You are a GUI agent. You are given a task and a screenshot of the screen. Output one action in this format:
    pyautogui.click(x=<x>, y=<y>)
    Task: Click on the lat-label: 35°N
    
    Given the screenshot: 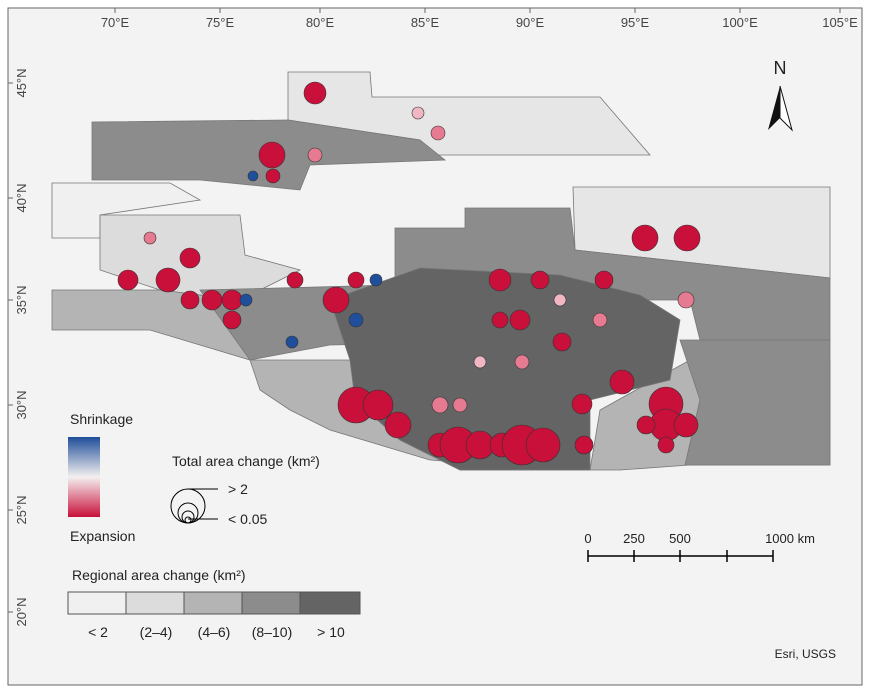 What is the action you would take?
    pyautogui.click(x=21, y=299)
    